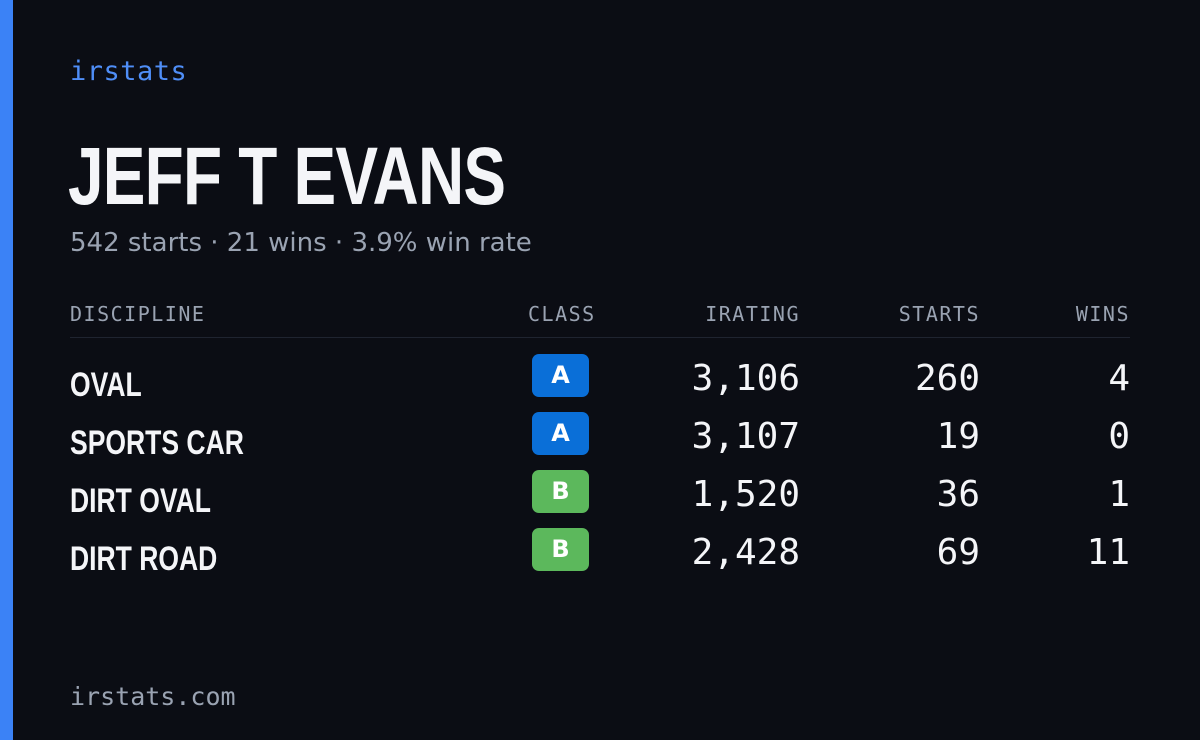 This screenshot has width=1200, height=740. I want to click on driver-summary: 542 starts · 21 wins · 3.9% win rate, so click(301, 243).